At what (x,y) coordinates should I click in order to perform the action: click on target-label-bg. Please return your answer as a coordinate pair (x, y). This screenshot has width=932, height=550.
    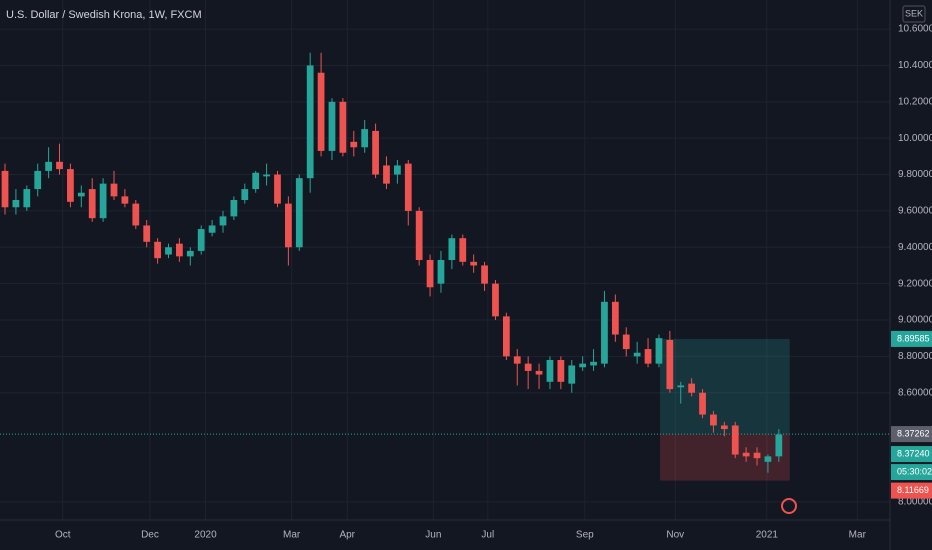
    Looking at the image, I should click on (911, 338).